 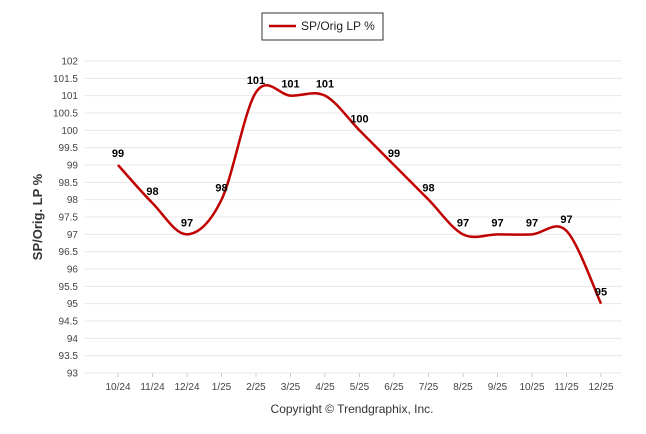 What do you see at coordinates (498, 387) in the screenshot?
I see `x-tick-label: 9/25` at bounding box center [498, 387].